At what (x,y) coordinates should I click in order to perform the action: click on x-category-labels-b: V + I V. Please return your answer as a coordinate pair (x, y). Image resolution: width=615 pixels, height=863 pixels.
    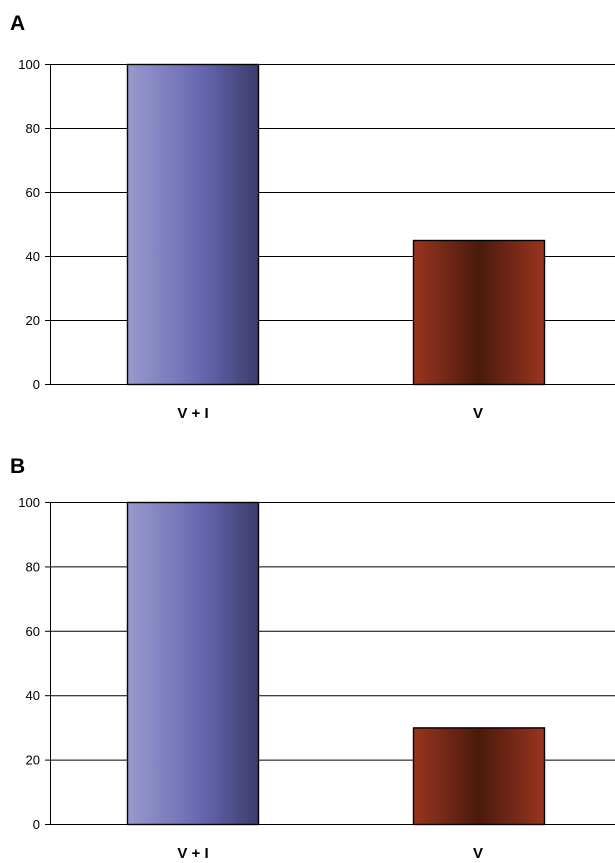
    Looking at the image, I should click on (330, 853).